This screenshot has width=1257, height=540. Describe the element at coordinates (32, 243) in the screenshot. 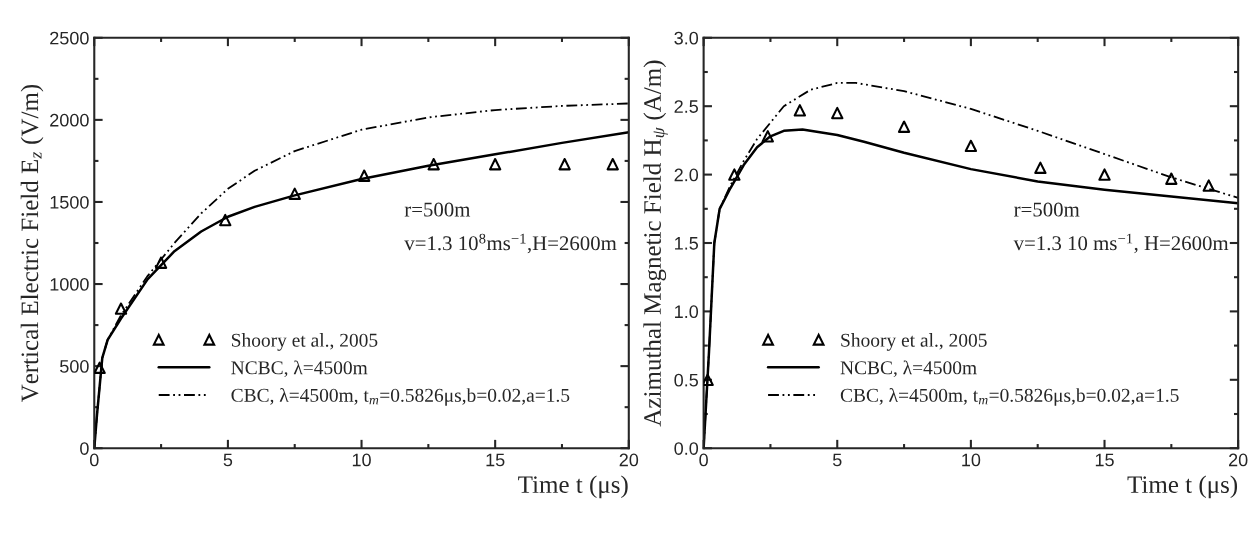

I see `y-axis-title: Vertical Electric Field E$_{z}$ (V/m)` at that location.